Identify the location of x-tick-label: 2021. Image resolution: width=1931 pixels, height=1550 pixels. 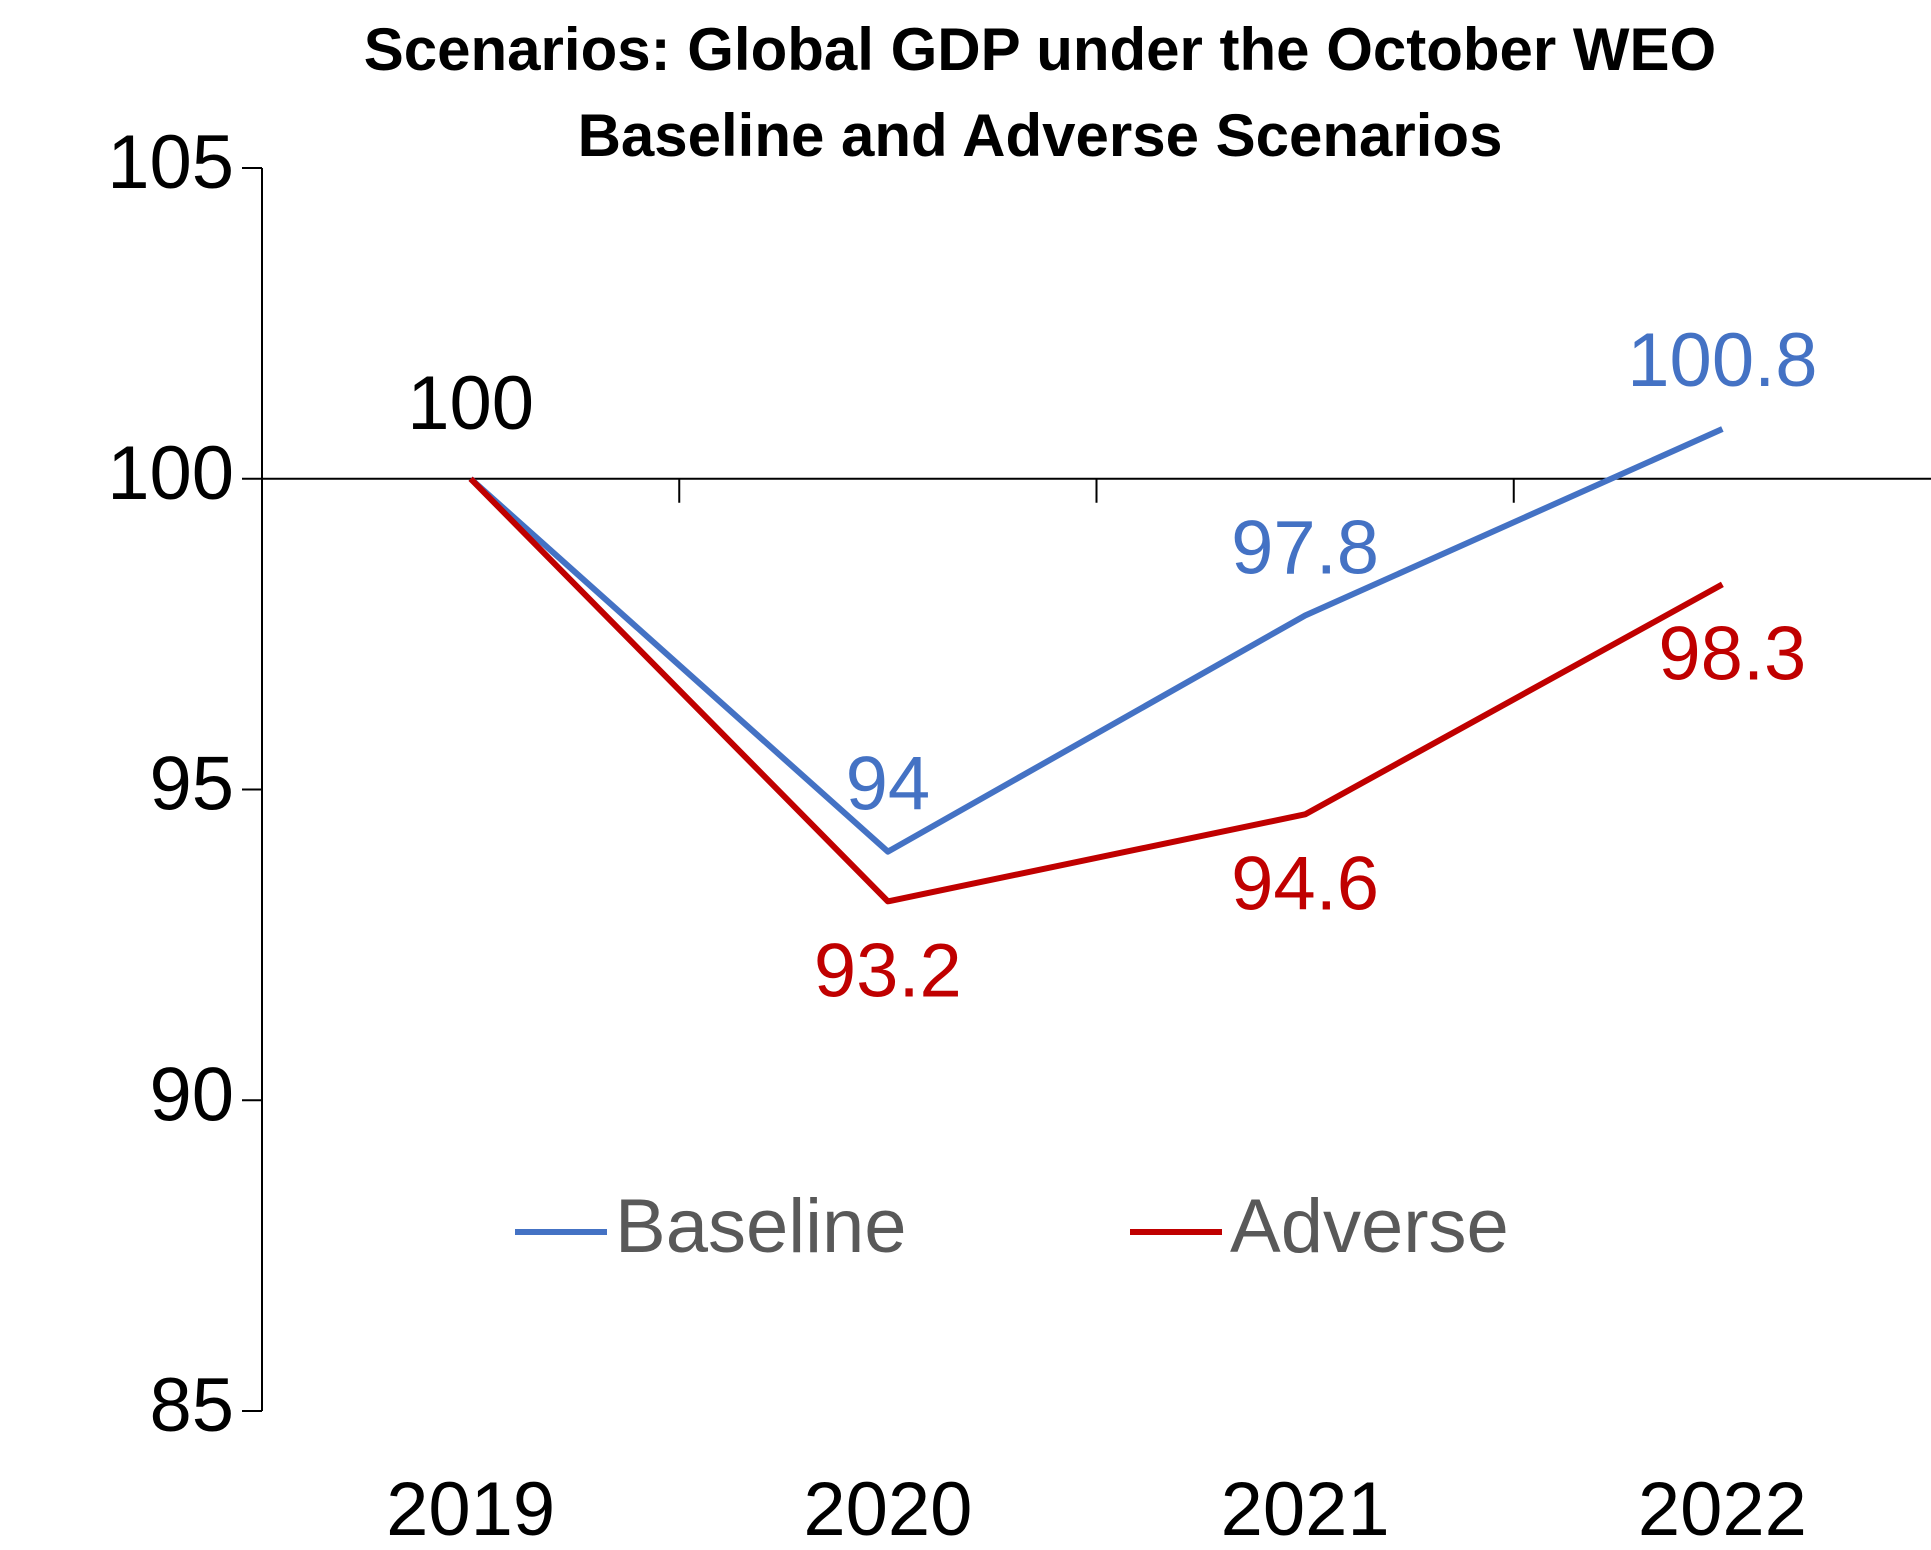
(1305, 1508).